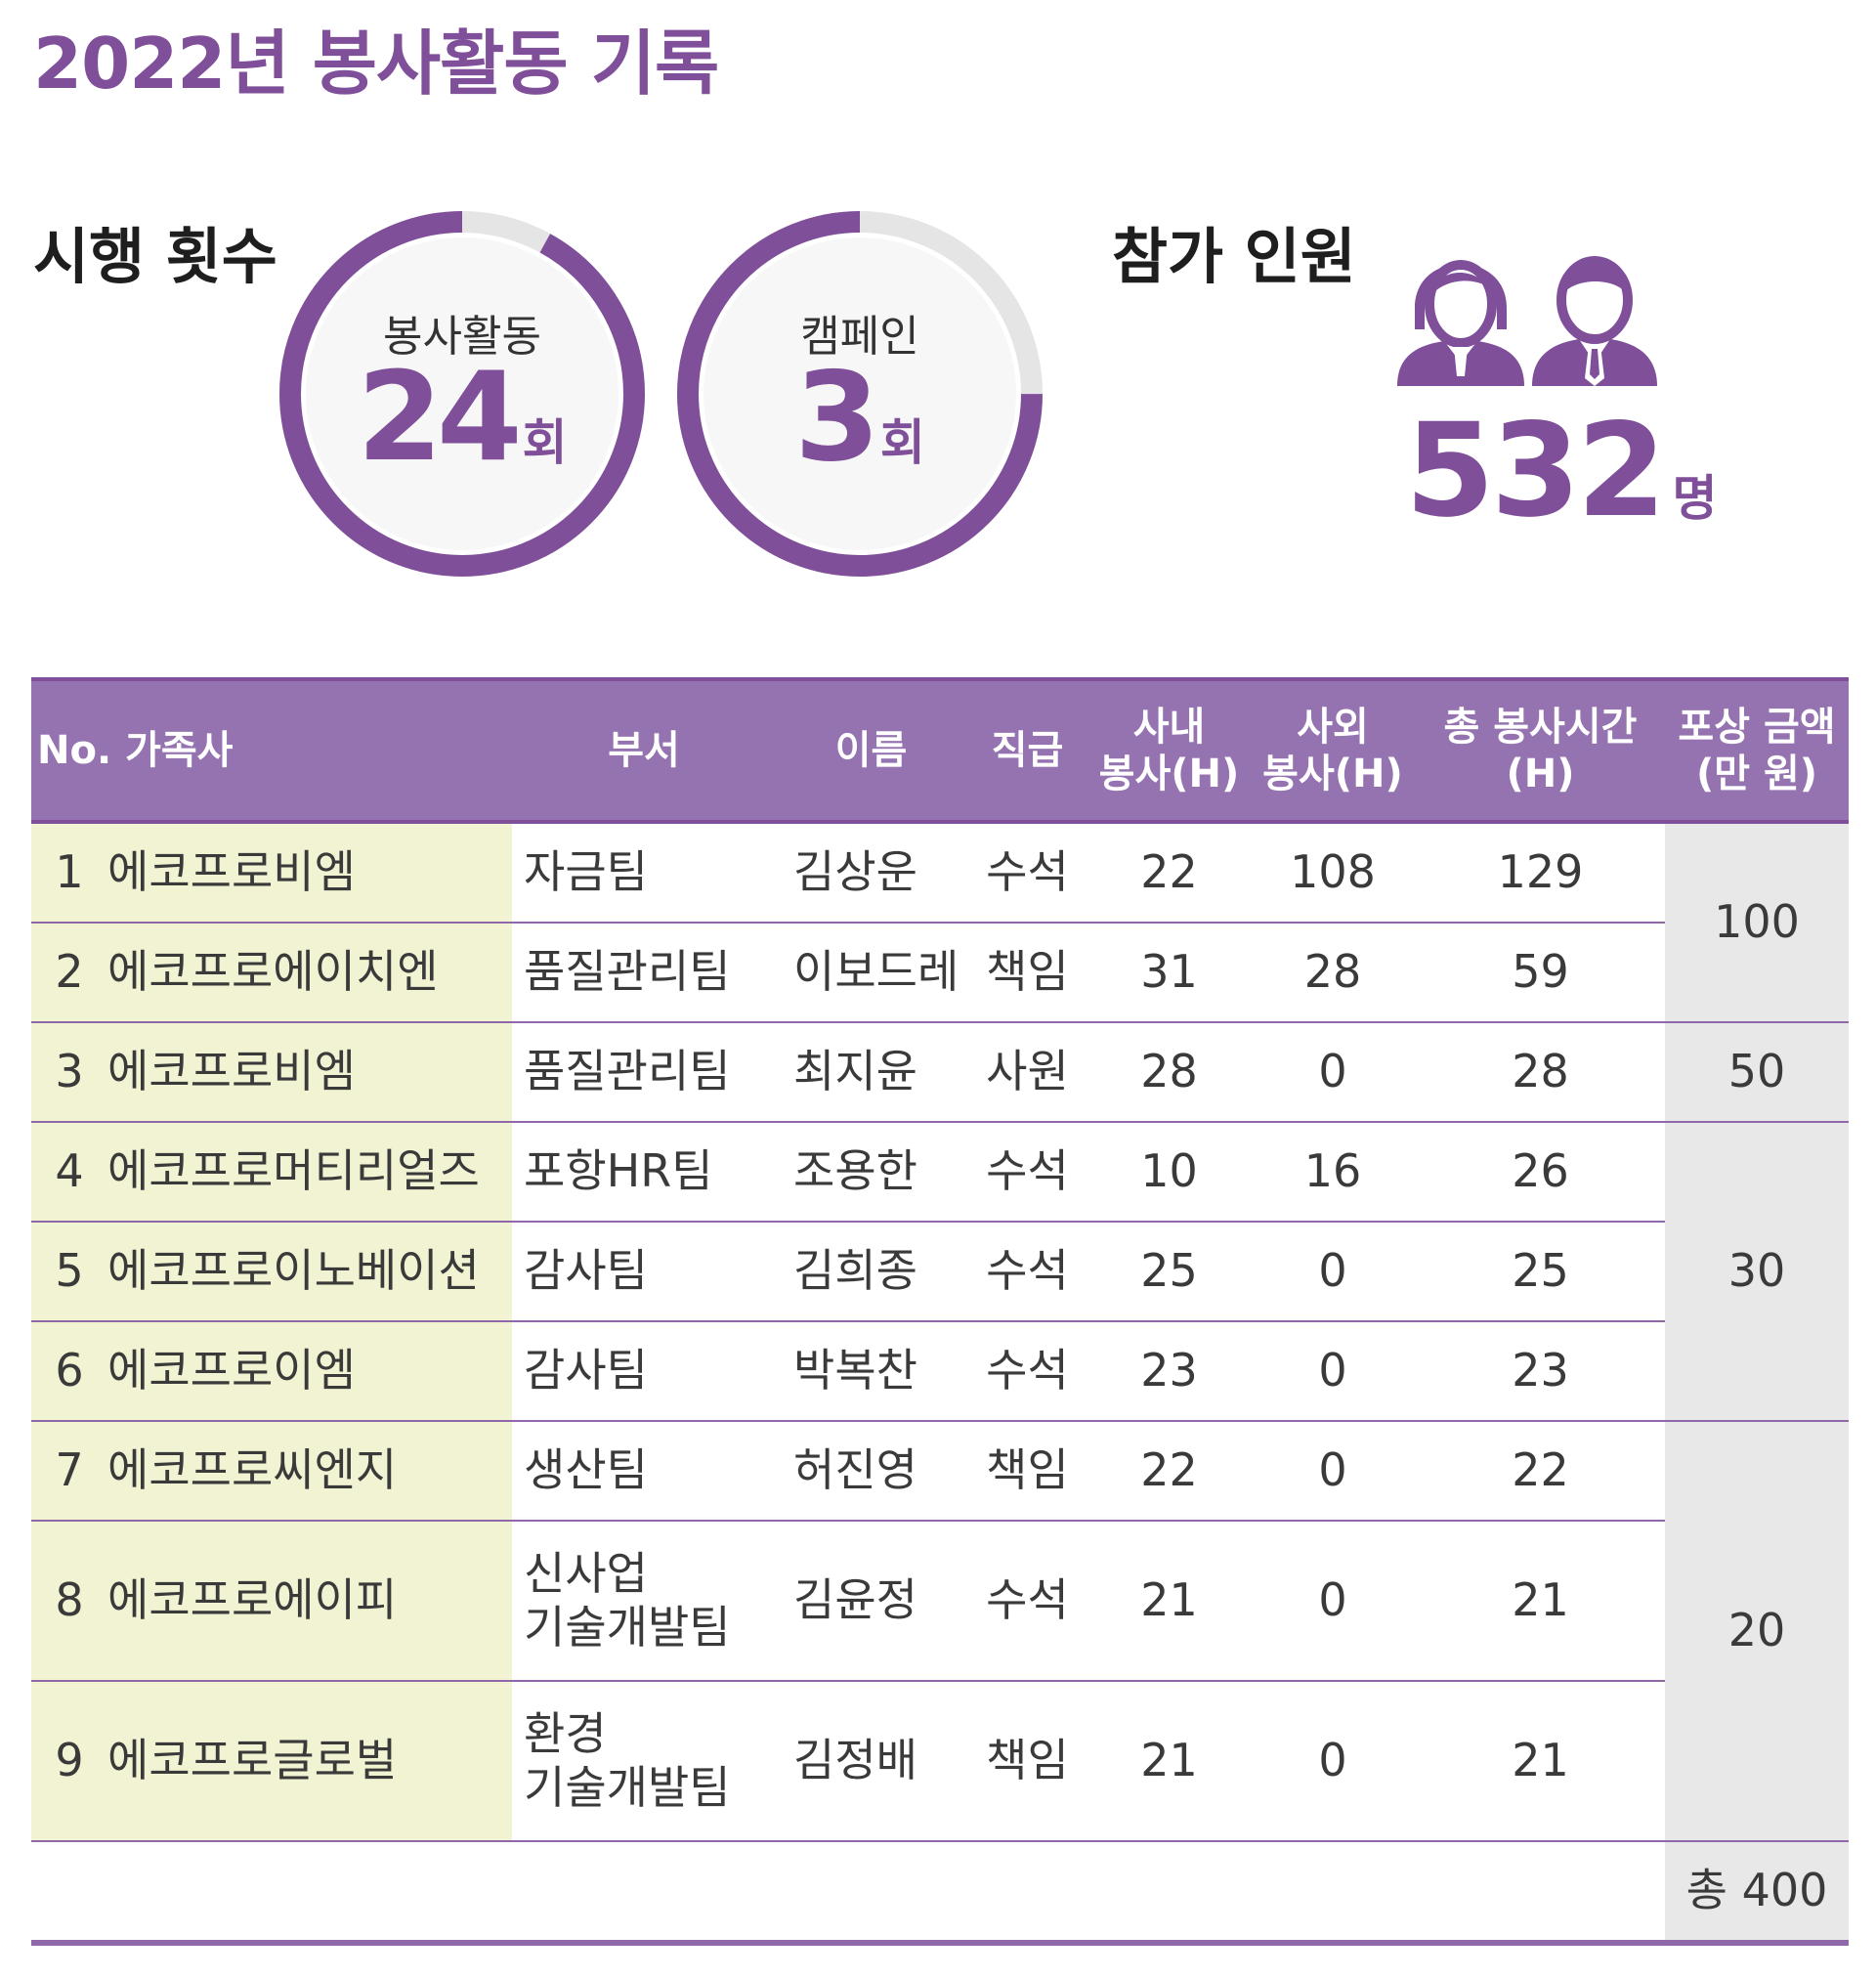  Describe the element at coordinates (644, 1762) in the screenshot. I see `dept-cell: 환경 기술개발팀` at that location.